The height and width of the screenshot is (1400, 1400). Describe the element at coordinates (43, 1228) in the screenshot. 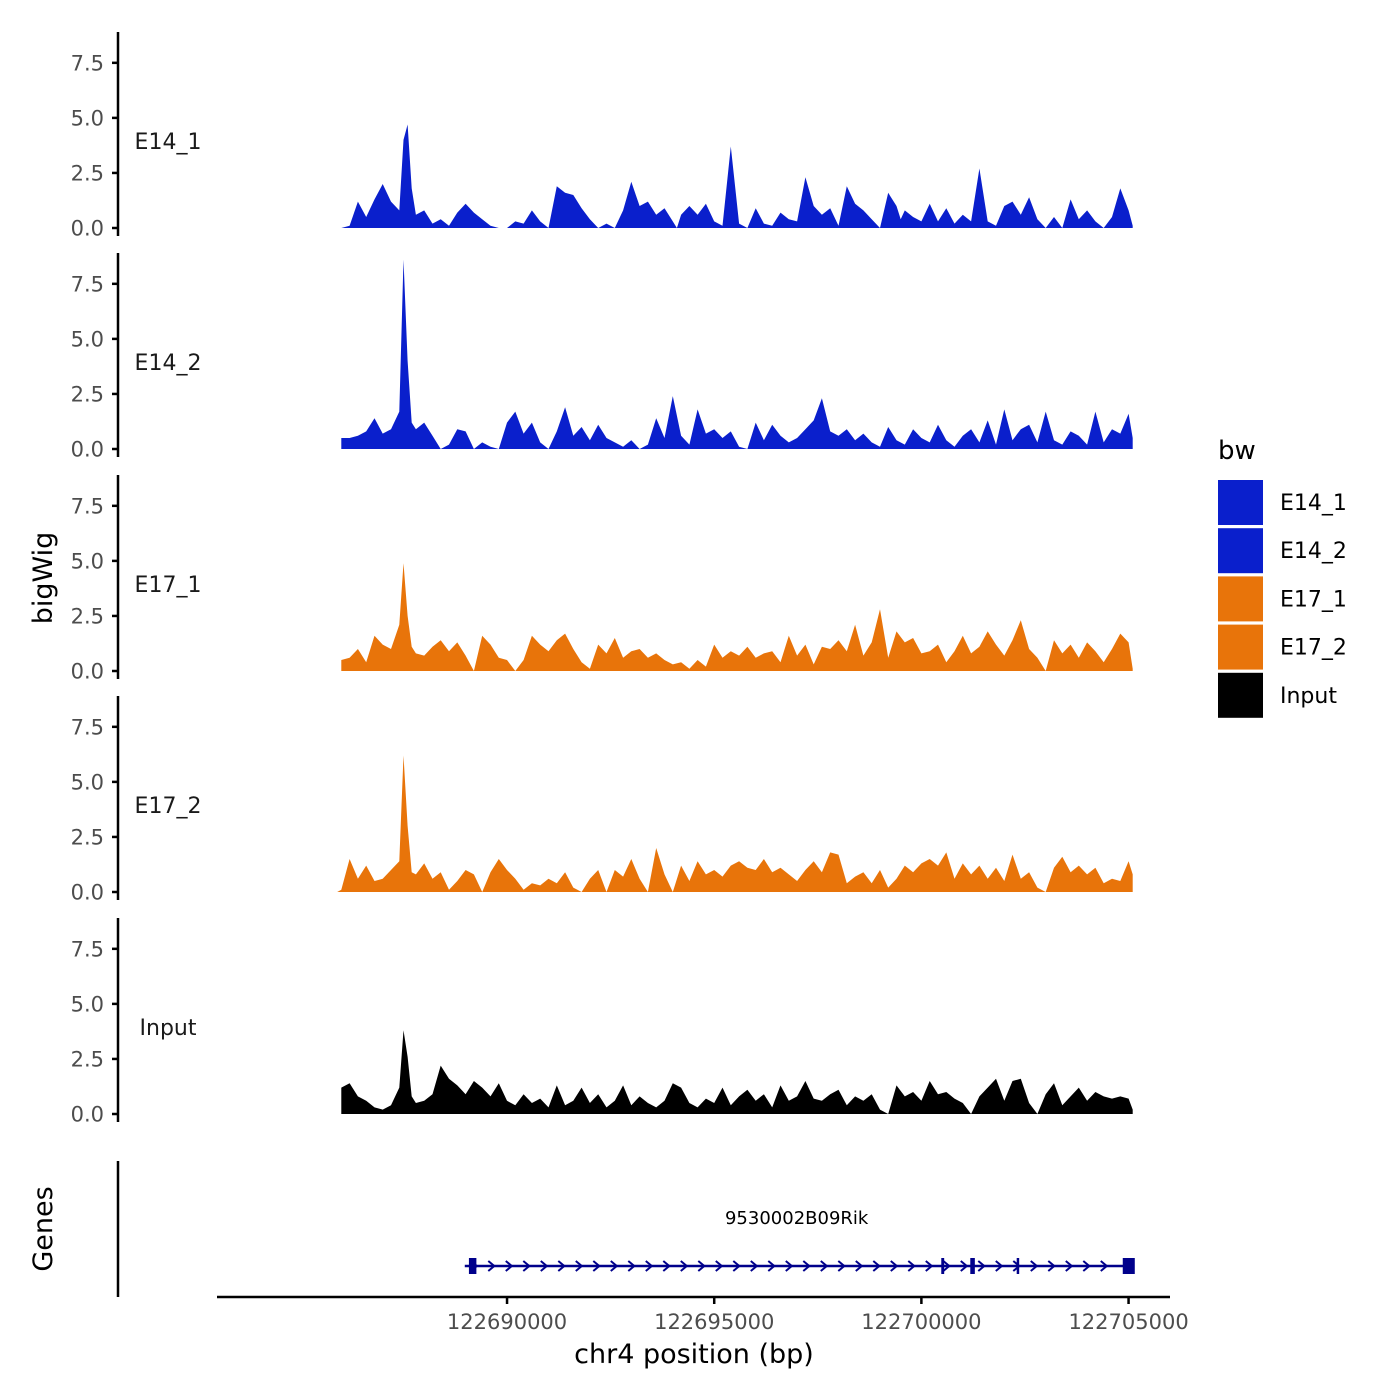

I see `gene-track-title: Genes` at that location.